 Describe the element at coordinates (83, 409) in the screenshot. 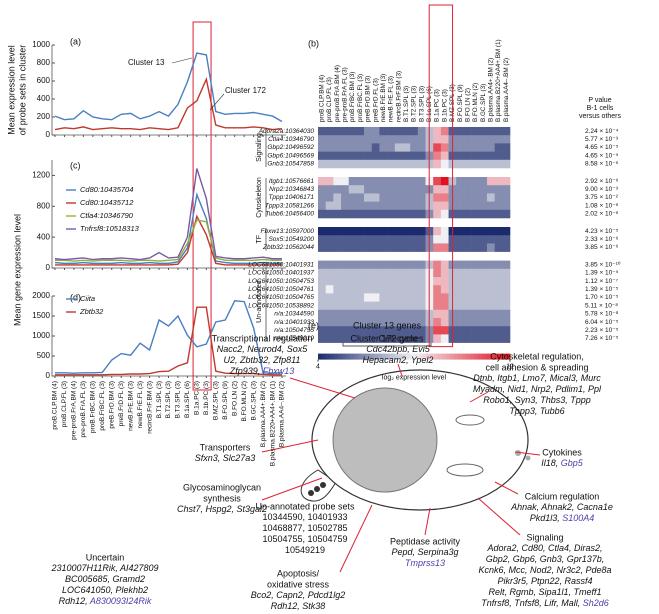

I see `x-tick-label: pre-proB.FrA.FL (3)` at that location.